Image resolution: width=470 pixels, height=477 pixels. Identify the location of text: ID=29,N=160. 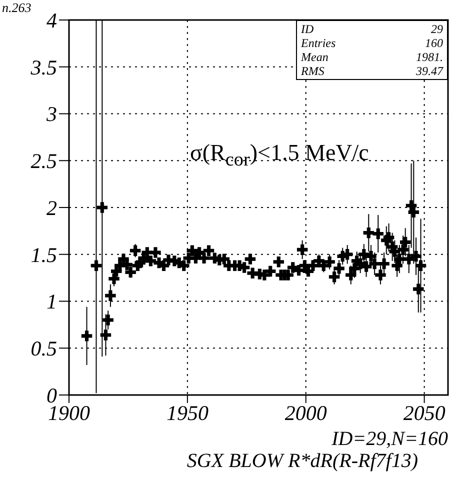
(390, 439).